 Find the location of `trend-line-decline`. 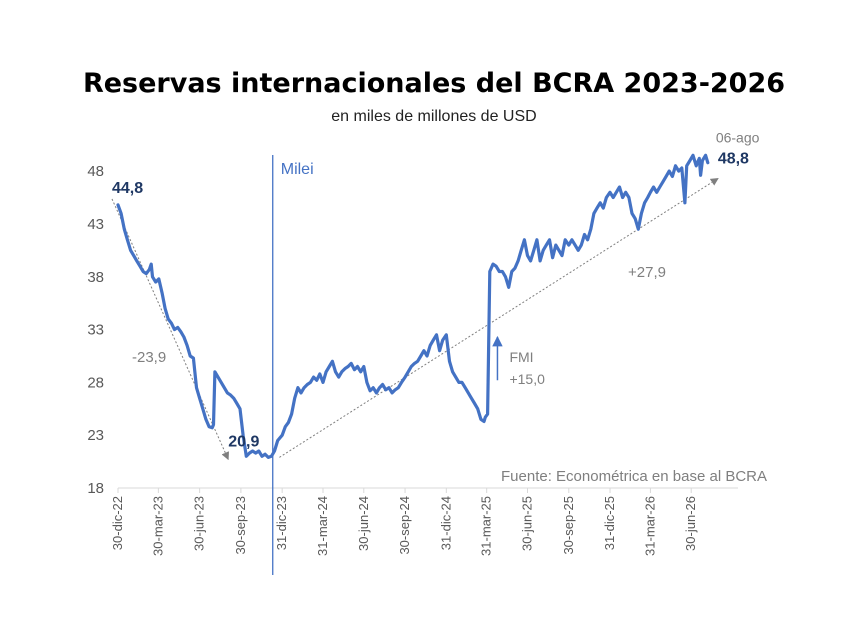

trend-line-decline is located at coordinates (170, 329).